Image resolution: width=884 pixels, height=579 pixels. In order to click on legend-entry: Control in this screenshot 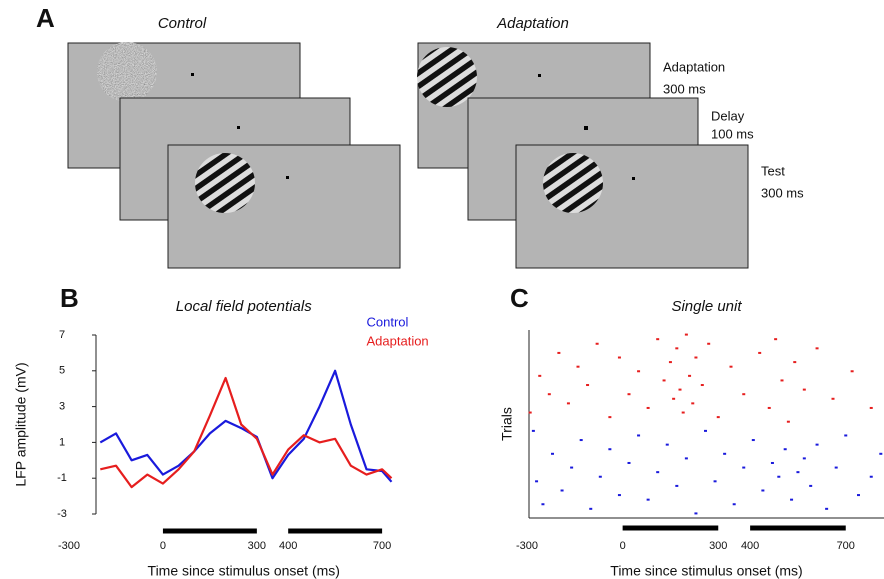, I will do `click(388, 321)`.